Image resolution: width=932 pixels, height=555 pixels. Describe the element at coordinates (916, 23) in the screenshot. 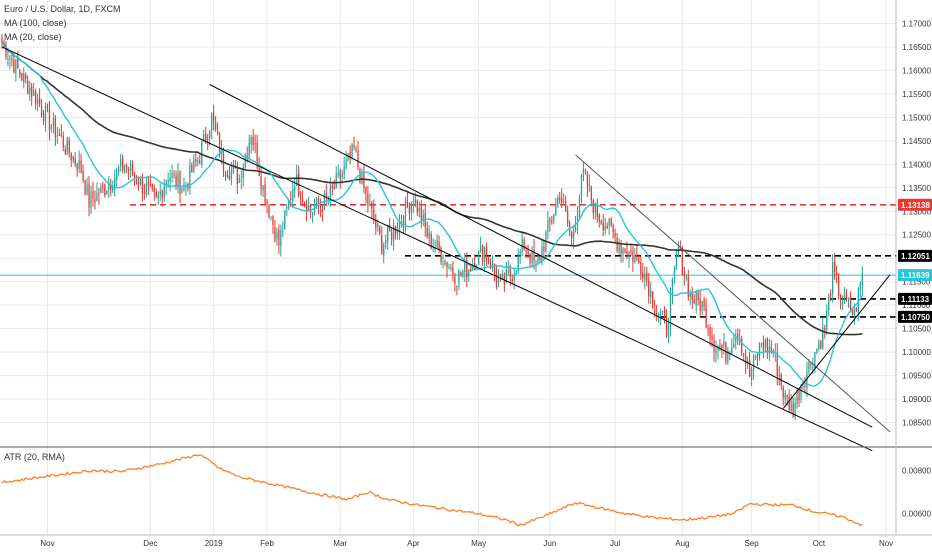

I see `price-tick-label: 1.17000` at that location.